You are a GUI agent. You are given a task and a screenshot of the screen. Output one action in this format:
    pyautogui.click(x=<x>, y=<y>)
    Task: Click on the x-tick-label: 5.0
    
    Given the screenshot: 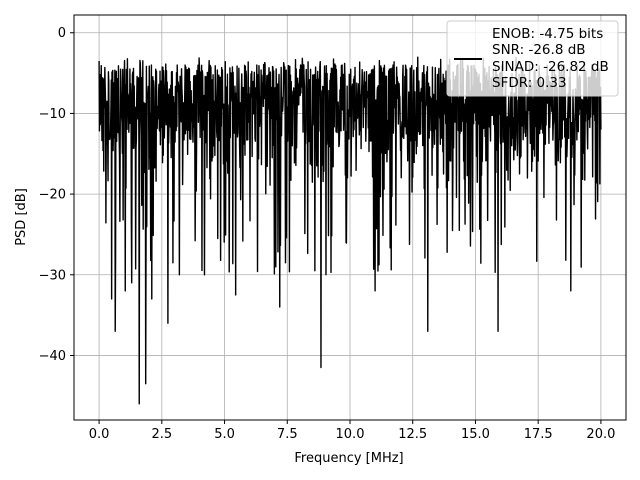 What is the action you would take?
    pyautogui.click(x=224, y=434)
    